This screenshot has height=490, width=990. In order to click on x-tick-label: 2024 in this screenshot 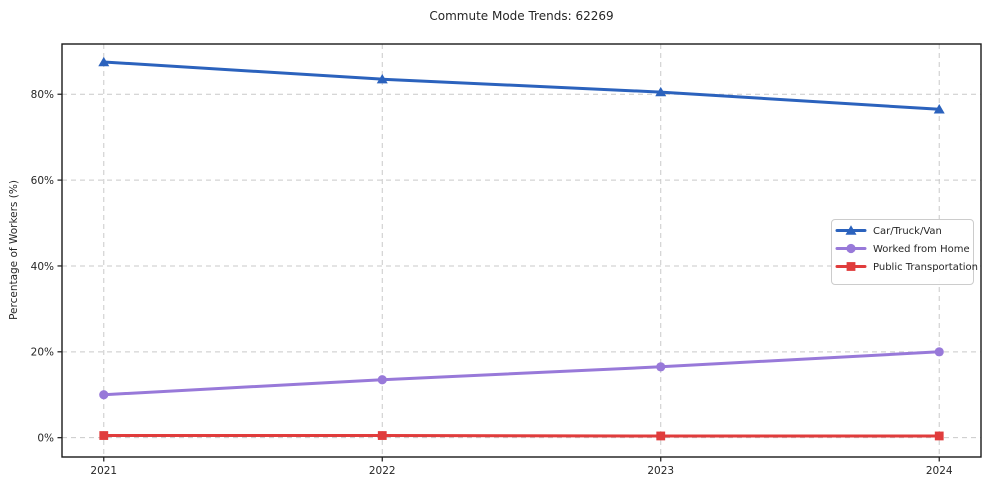, I will do `click(939, 471)`.